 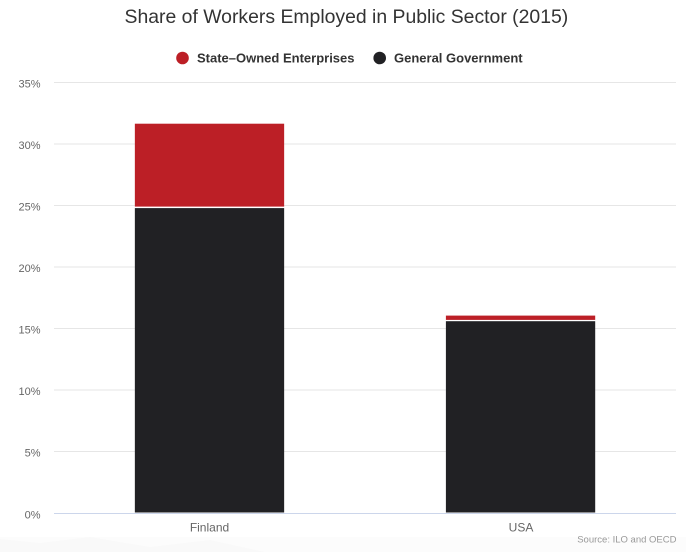 I want to click on svg-text: 20%, so click(x=29, y=269).